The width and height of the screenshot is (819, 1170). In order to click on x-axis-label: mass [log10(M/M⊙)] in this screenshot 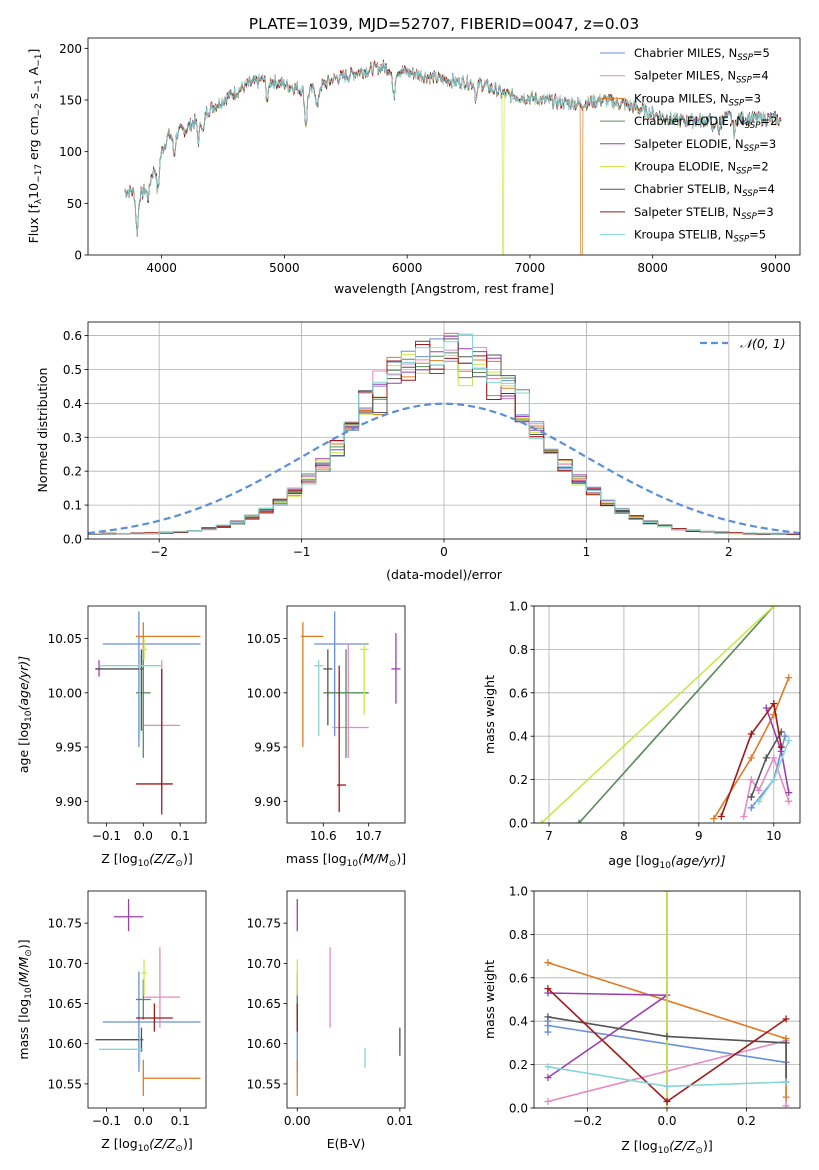, I will do `click(346, 860)`.